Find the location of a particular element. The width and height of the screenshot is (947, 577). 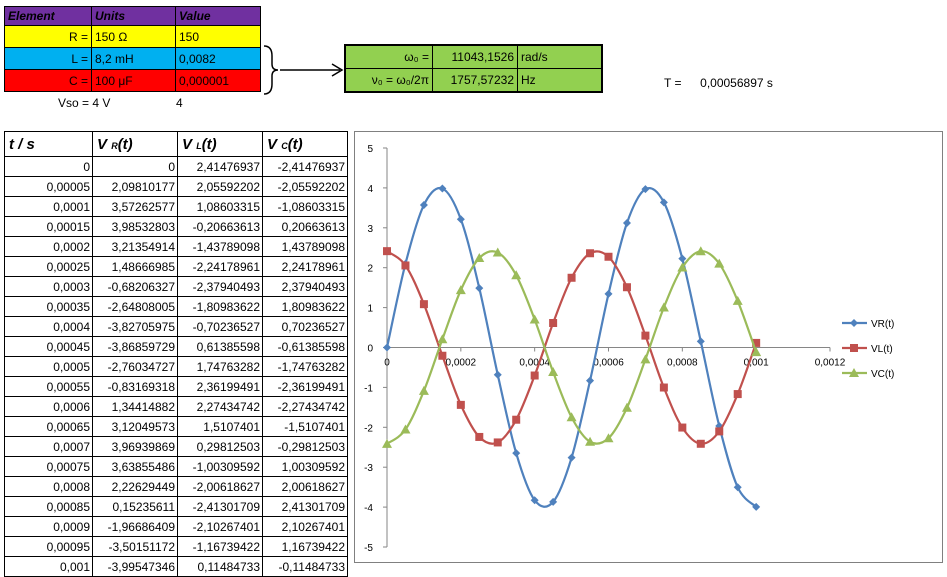

table-cell: -0,68206327 is located at coordinates (135, 286).